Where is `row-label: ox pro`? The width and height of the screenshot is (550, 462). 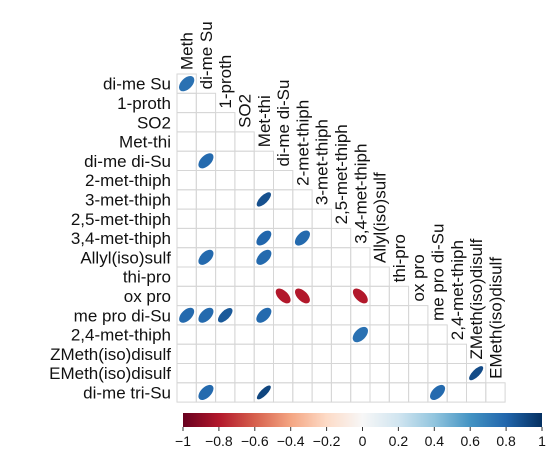
row-label: ox pro is located at coordinates (147, 296).